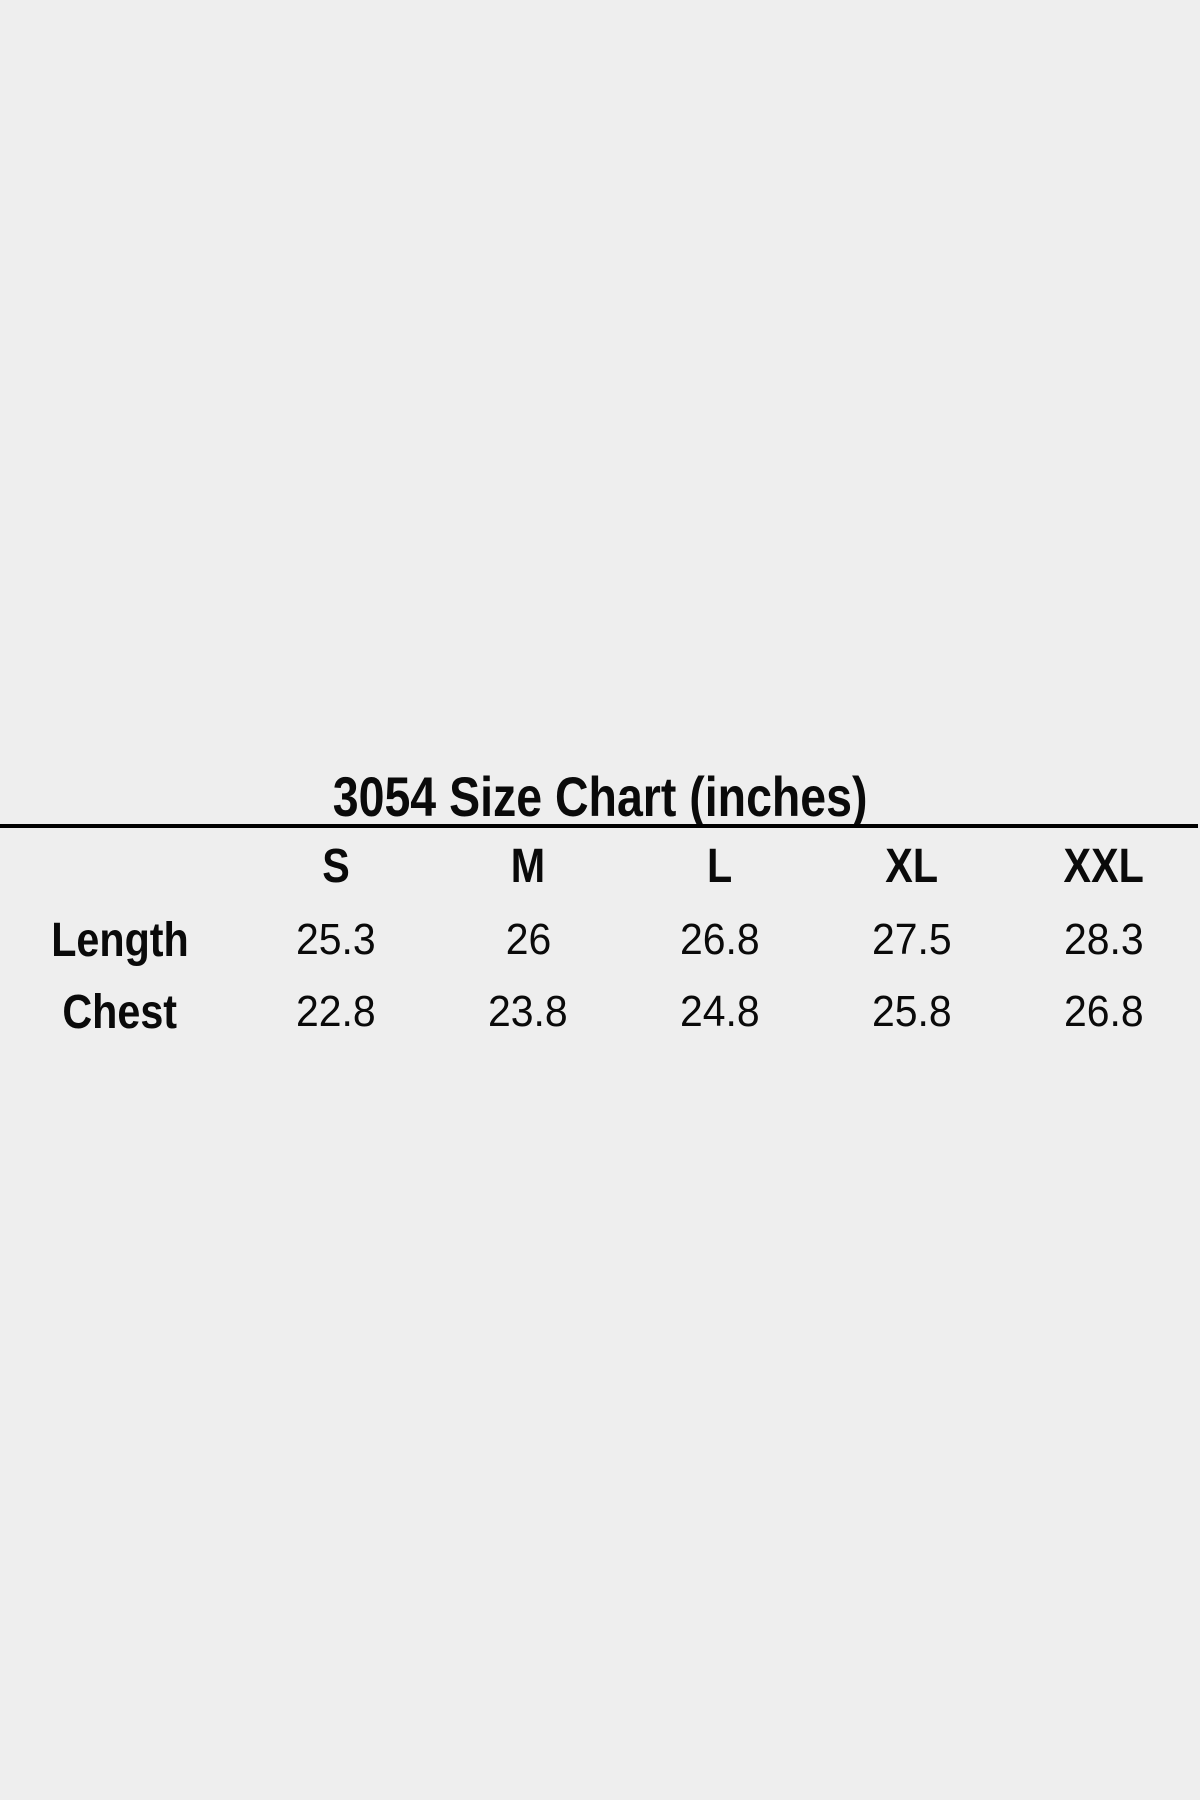 The image size is (1200, 1800). I want to click on cell-value: 27.5, so click(912, 939).